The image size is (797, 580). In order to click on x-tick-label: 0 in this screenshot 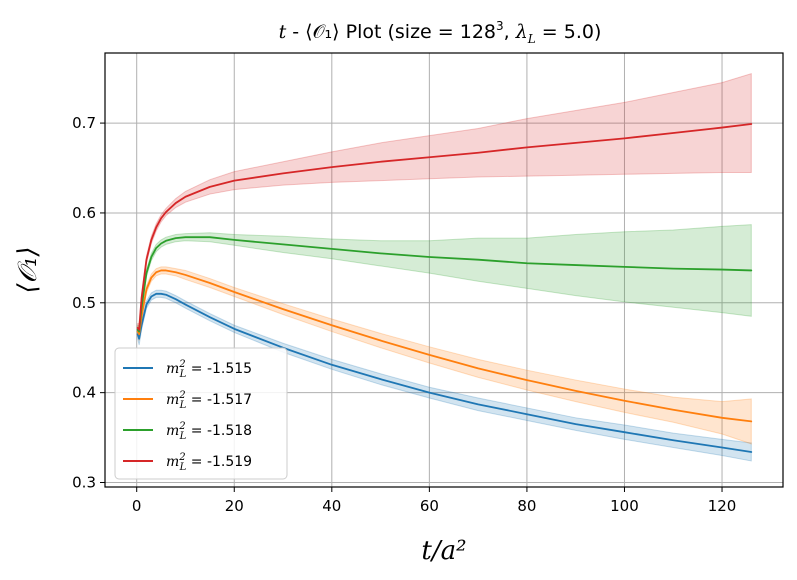, I will do `click(137, 506)`.